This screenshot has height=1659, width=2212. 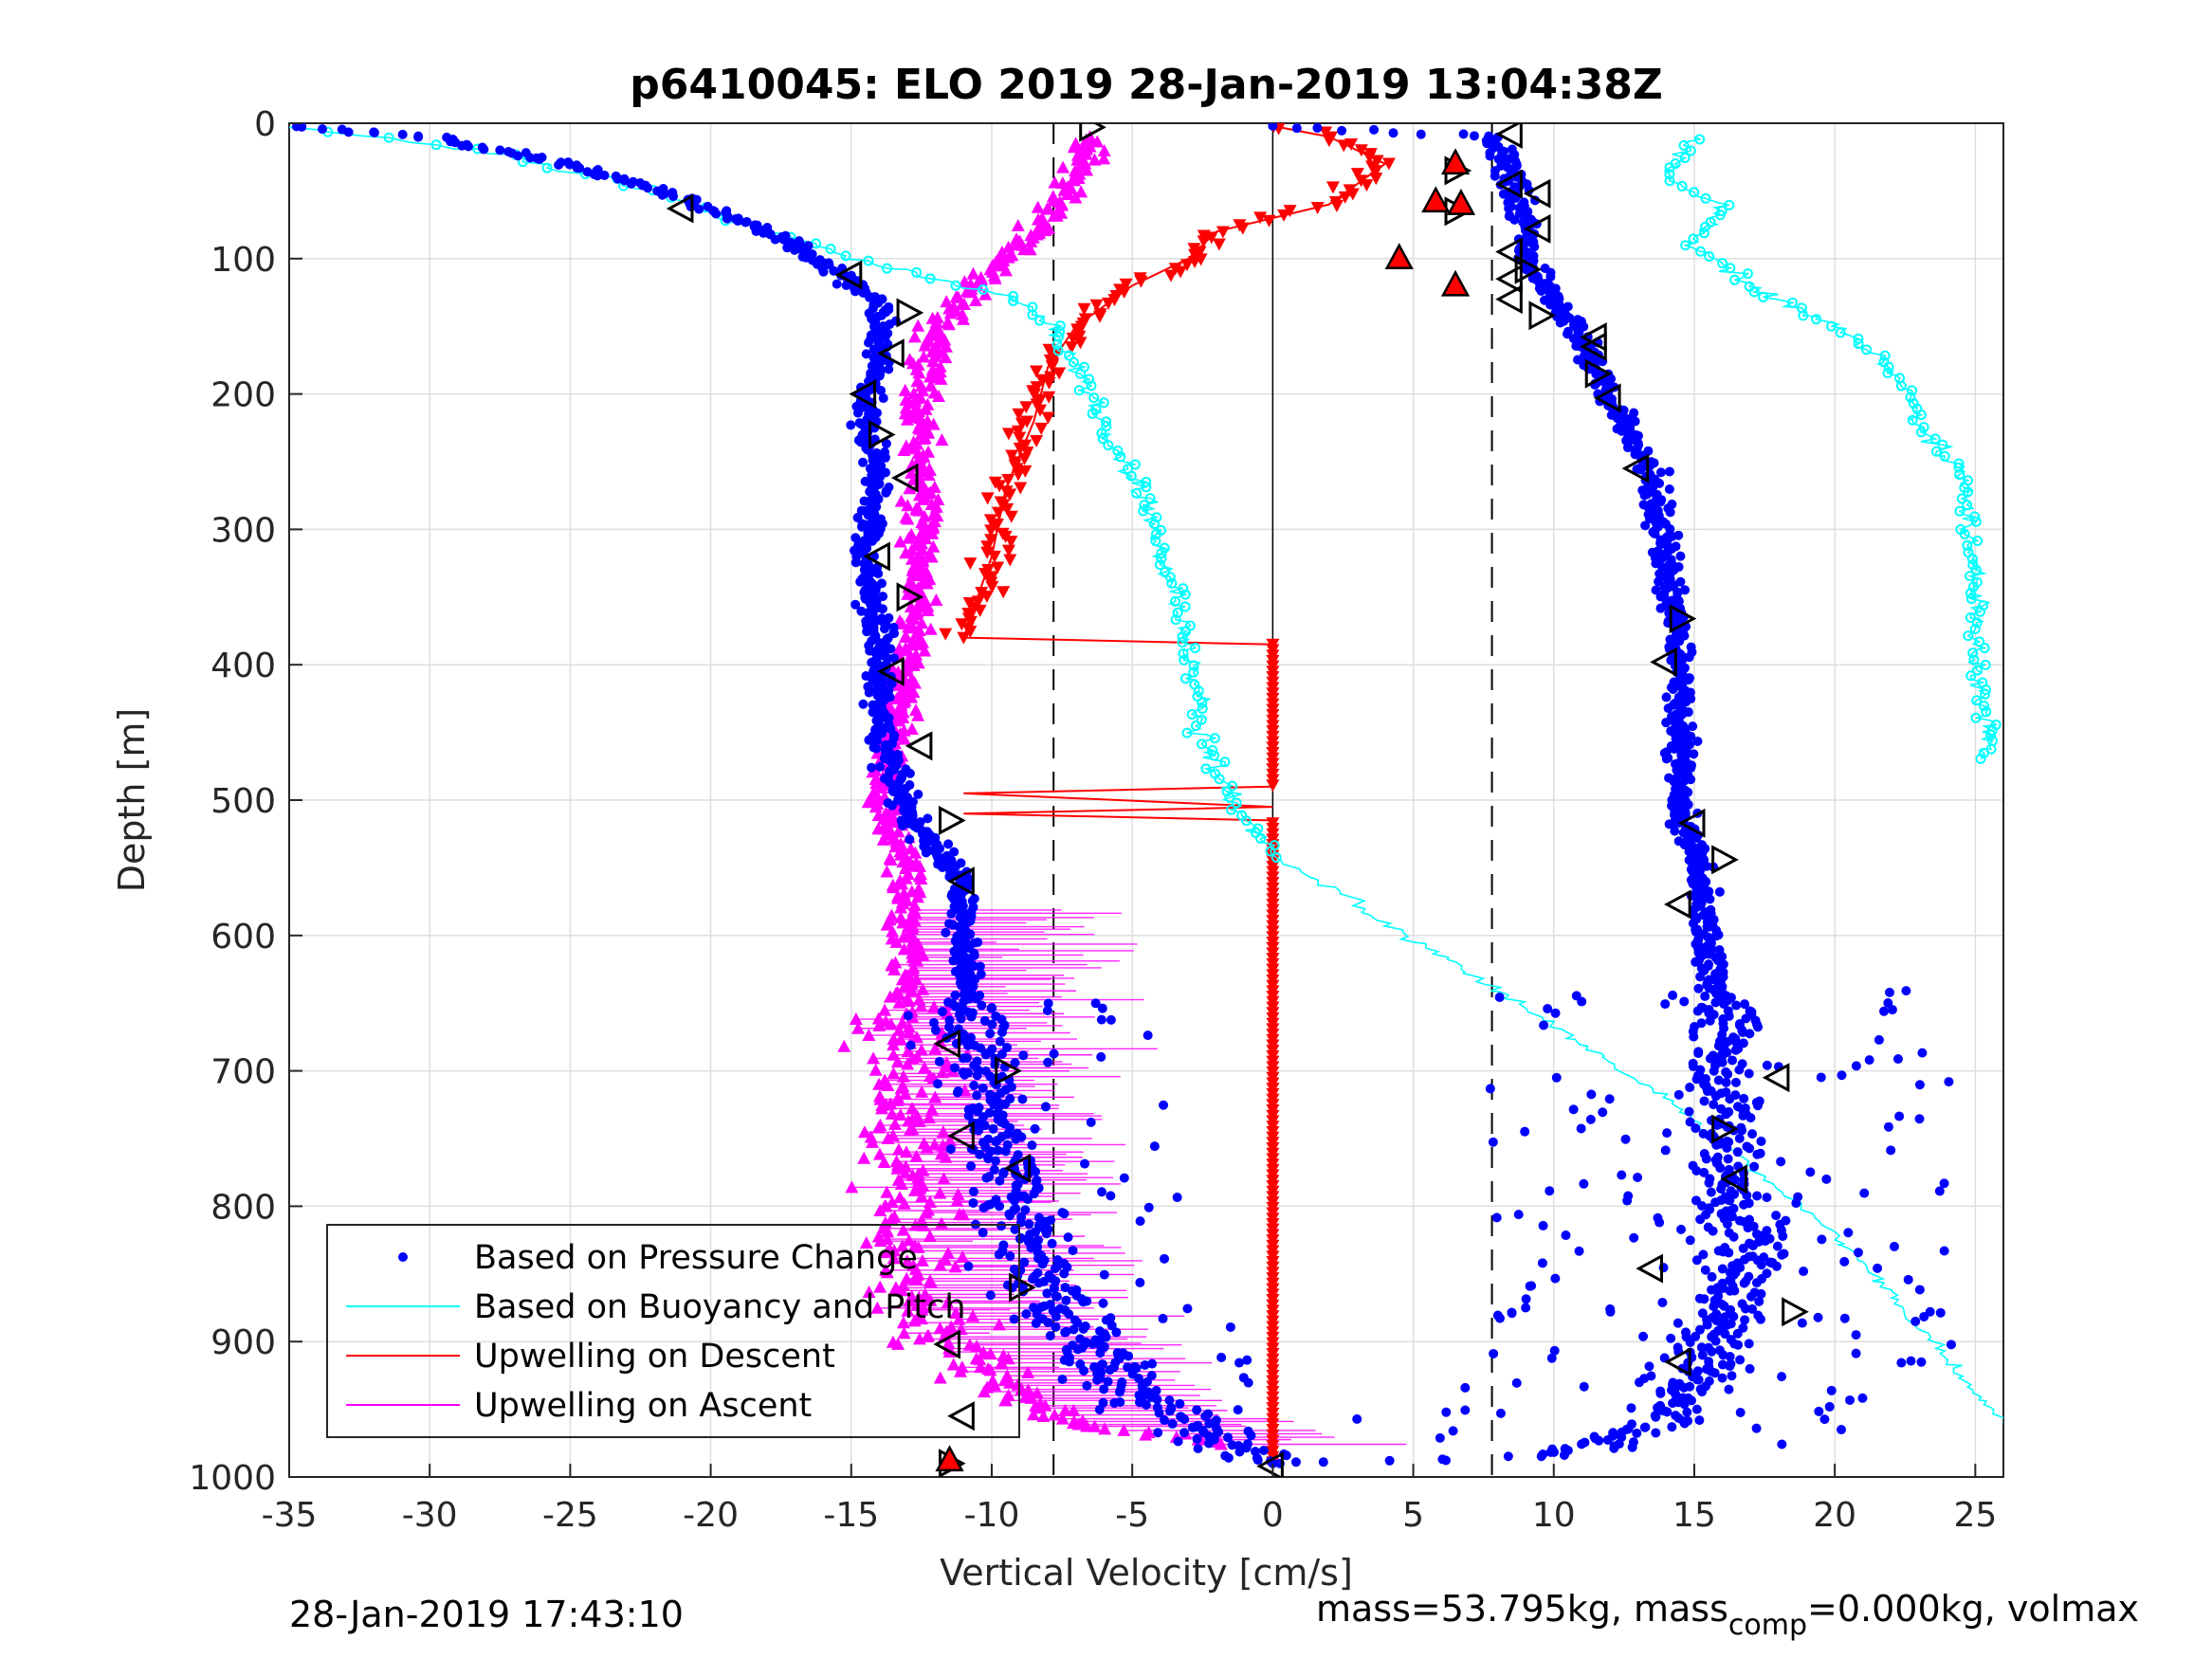 What do you see at coordinates (243, 1207) in the screenshot?
I see `y-tick-label: 800` at bounding box center [243, 1207].